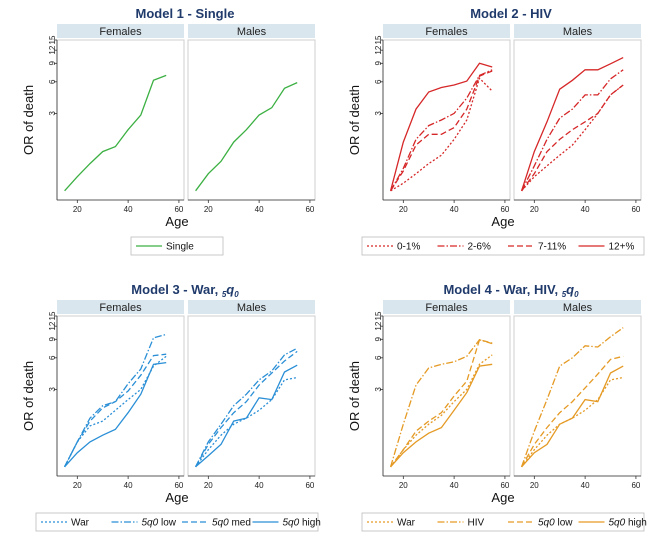  I want to click on series-line-7-11--females, so click(441, 131).